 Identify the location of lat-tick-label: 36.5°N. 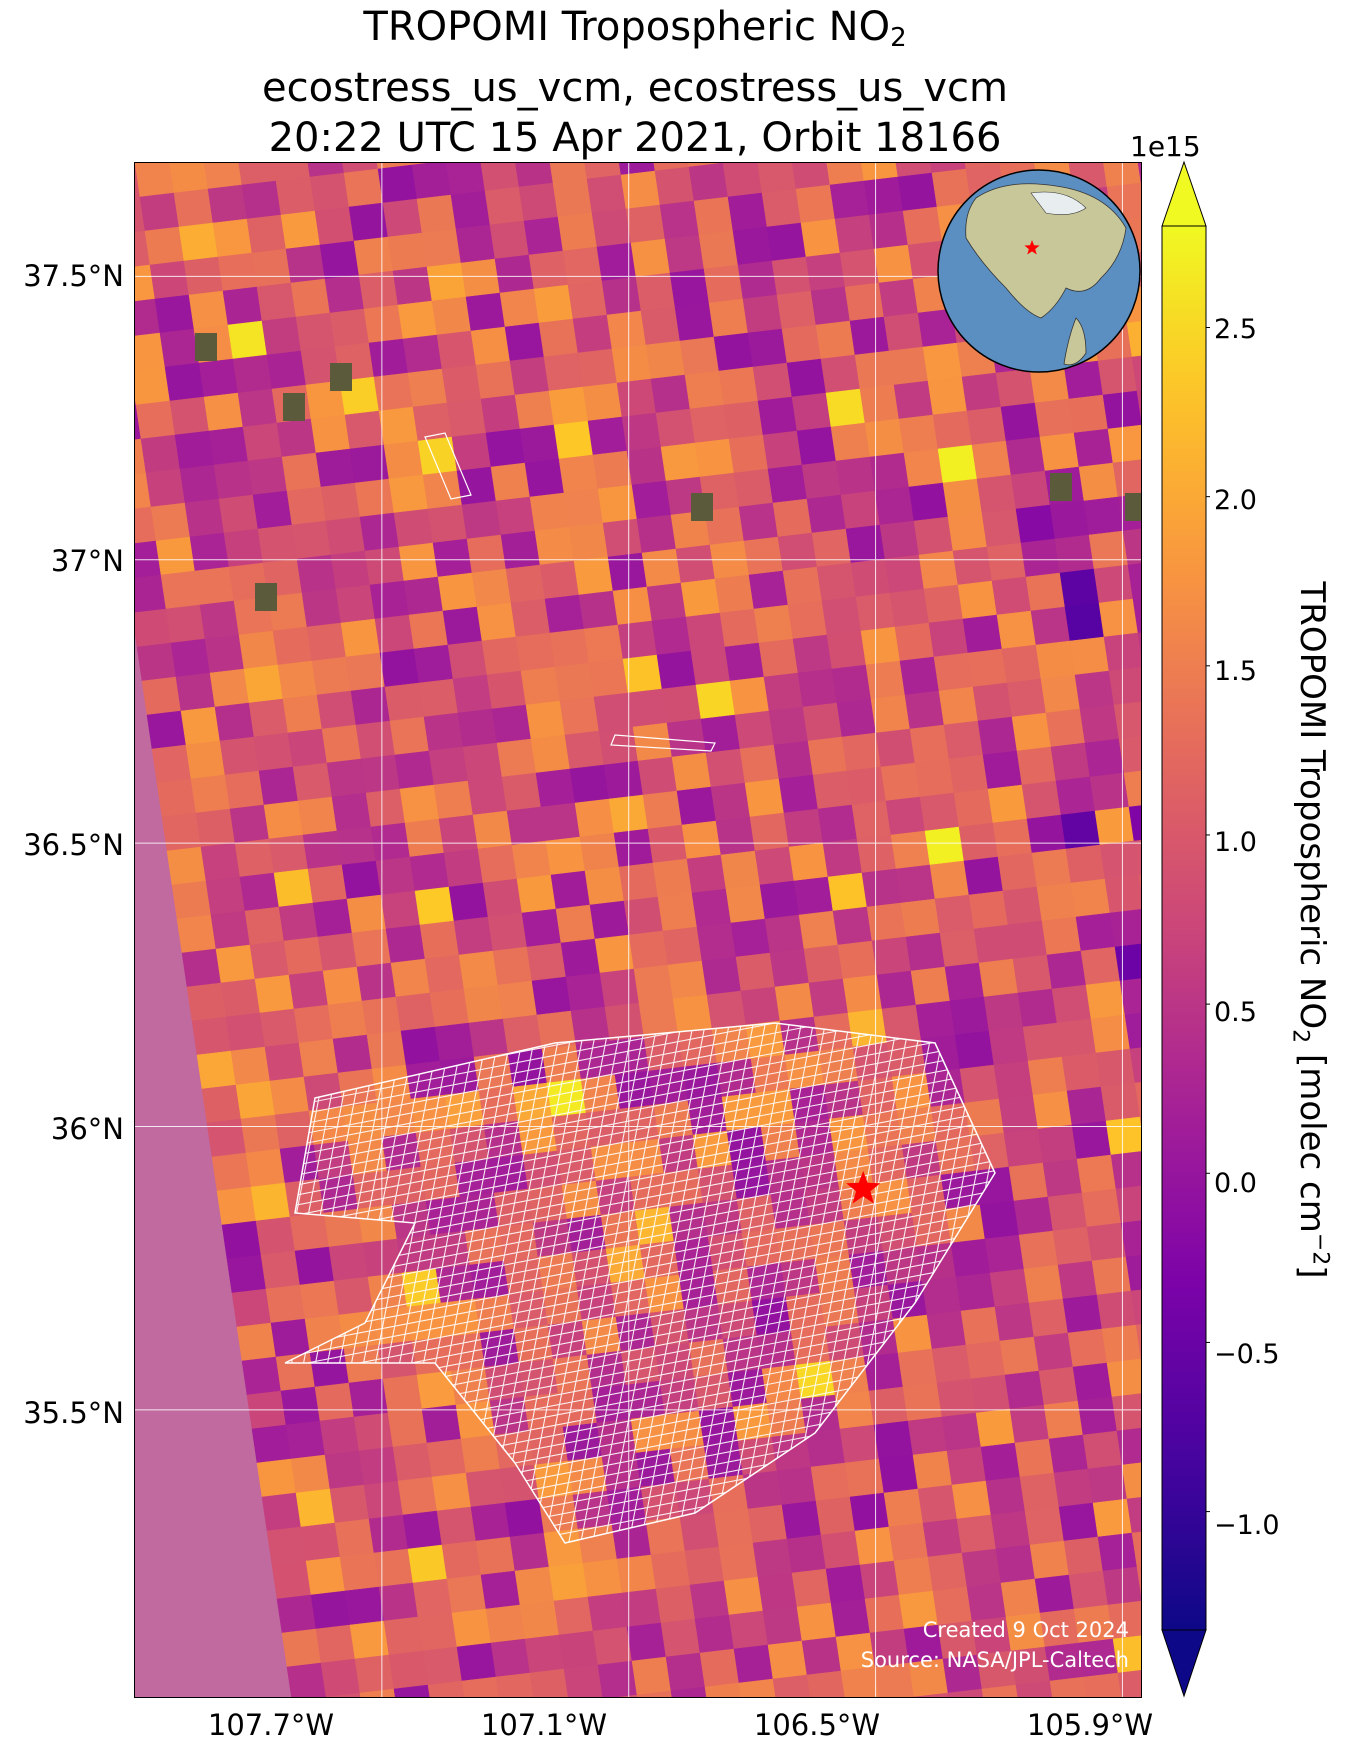
(73, 845).